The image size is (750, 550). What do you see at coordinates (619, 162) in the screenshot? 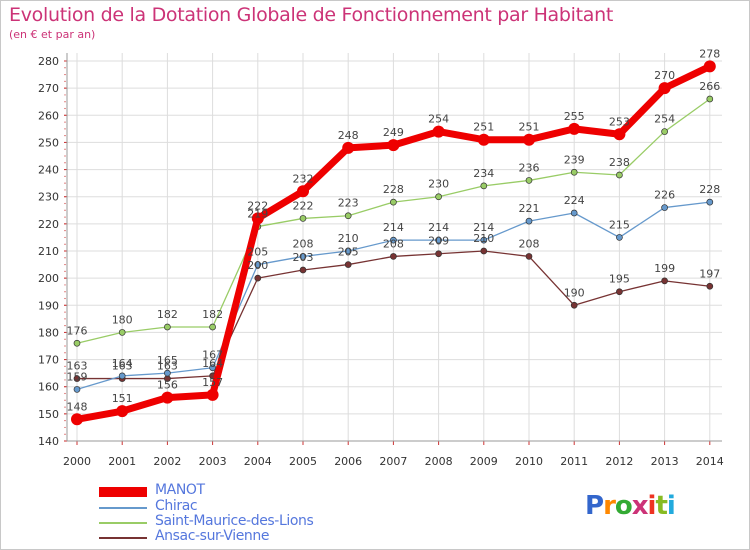
I see `data-label: 238` at bounding box center [619, 162].